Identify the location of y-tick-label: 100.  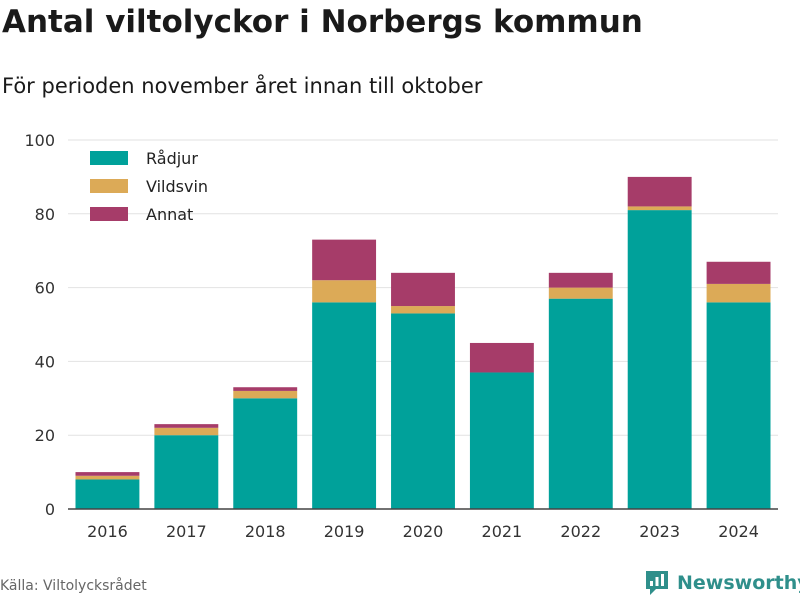
(39, 140).